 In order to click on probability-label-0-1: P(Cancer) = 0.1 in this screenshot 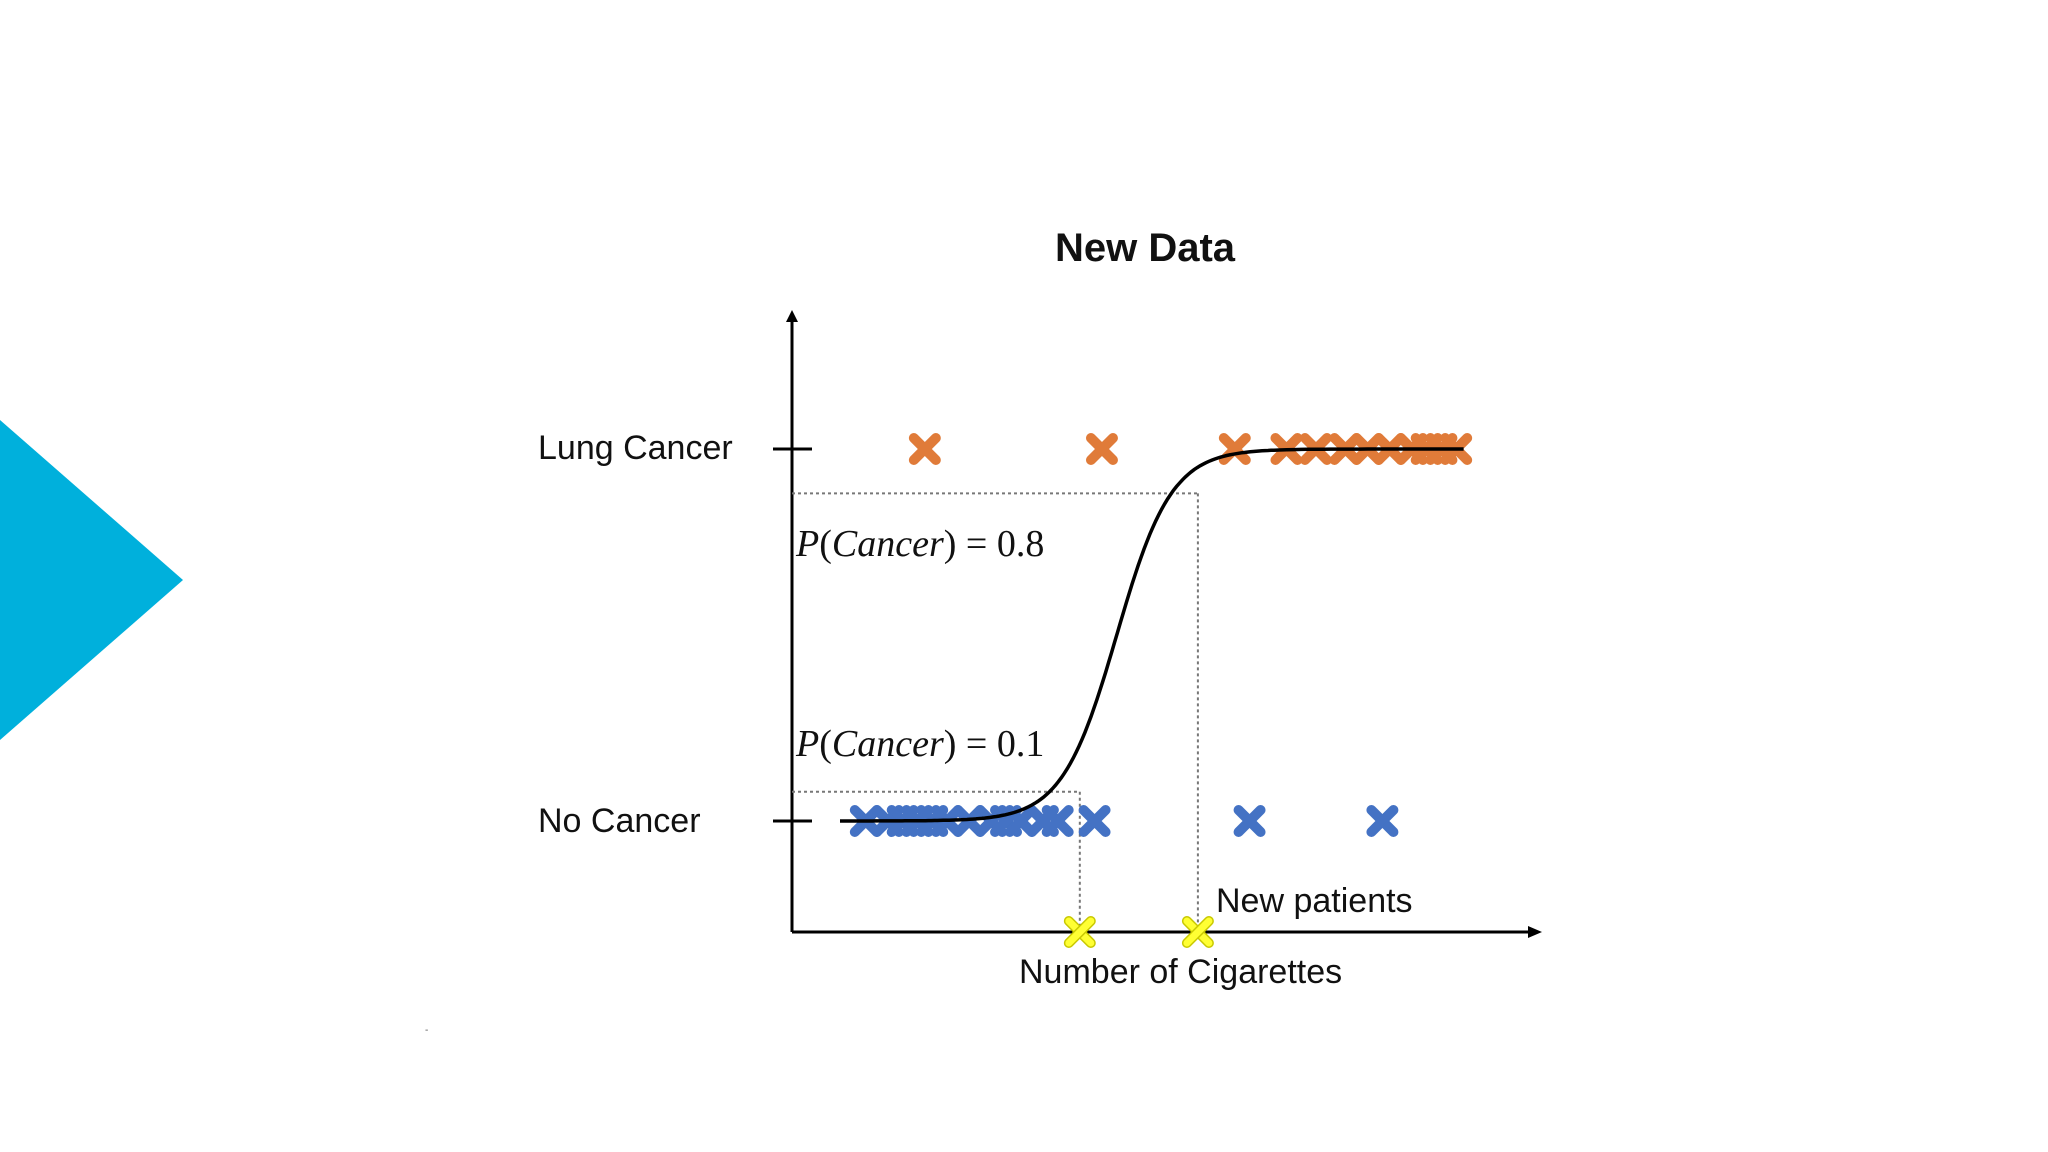, I will do `click(919, 744)`.